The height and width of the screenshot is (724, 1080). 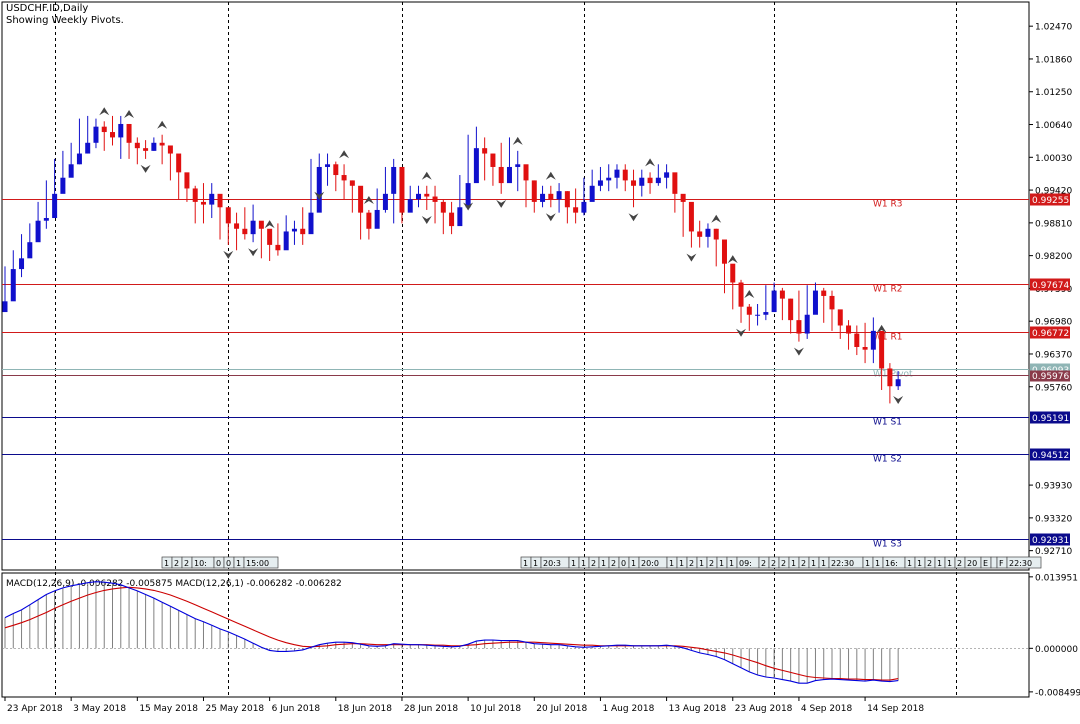 I want to click on price-tick-label-2: 1.01250, so click(x=1053, y=93).